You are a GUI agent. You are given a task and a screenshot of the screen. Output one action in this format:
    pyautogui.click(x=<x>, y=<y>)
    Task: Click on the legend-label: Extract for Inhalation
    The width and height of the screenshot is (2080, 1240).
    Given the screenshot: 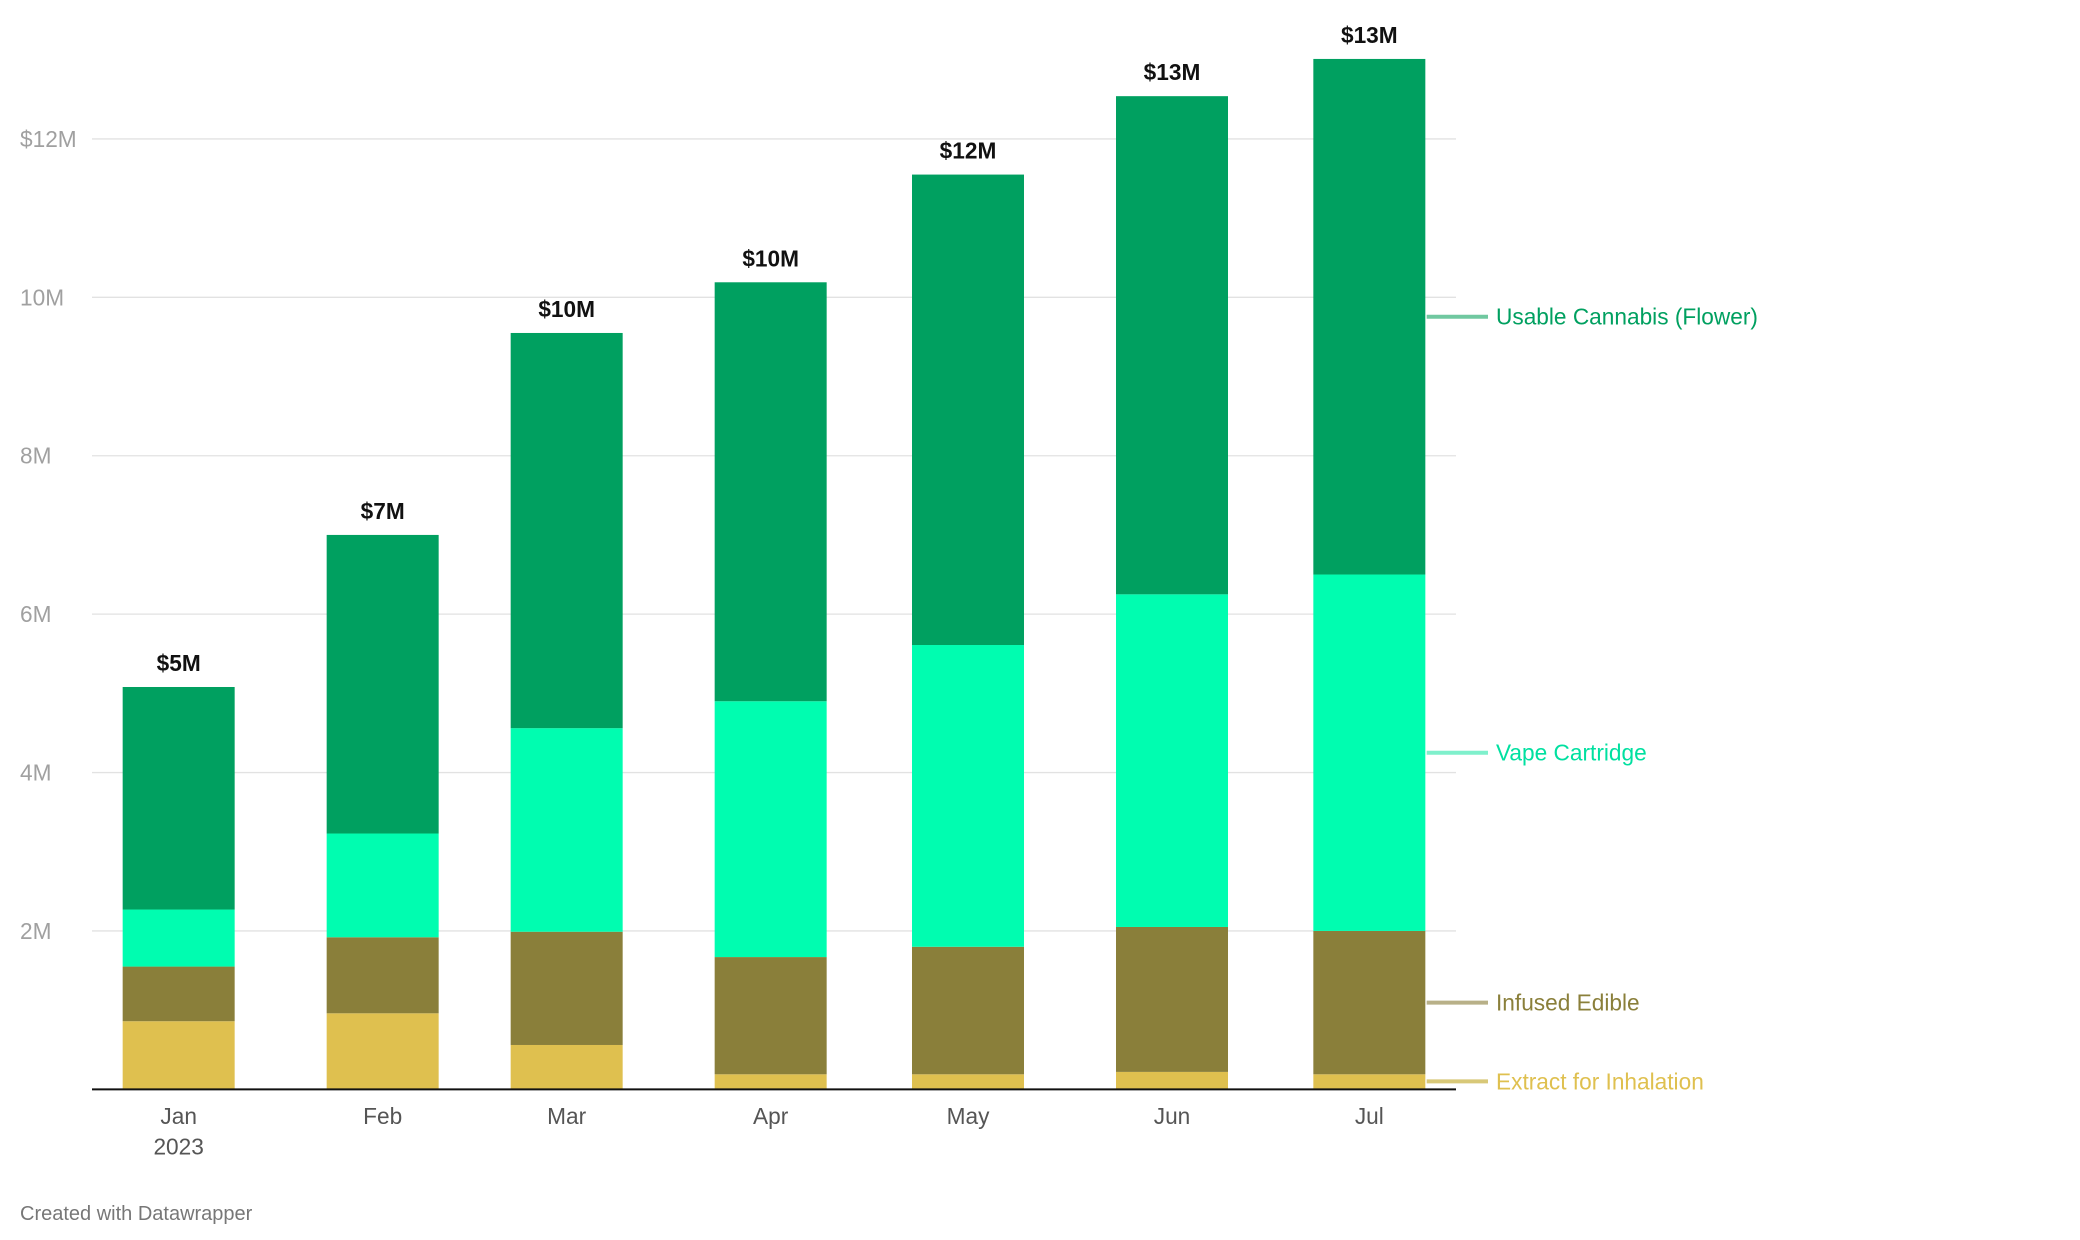 What is the action you would take?
    pyautogui.click(x=1600, y=1081)
    